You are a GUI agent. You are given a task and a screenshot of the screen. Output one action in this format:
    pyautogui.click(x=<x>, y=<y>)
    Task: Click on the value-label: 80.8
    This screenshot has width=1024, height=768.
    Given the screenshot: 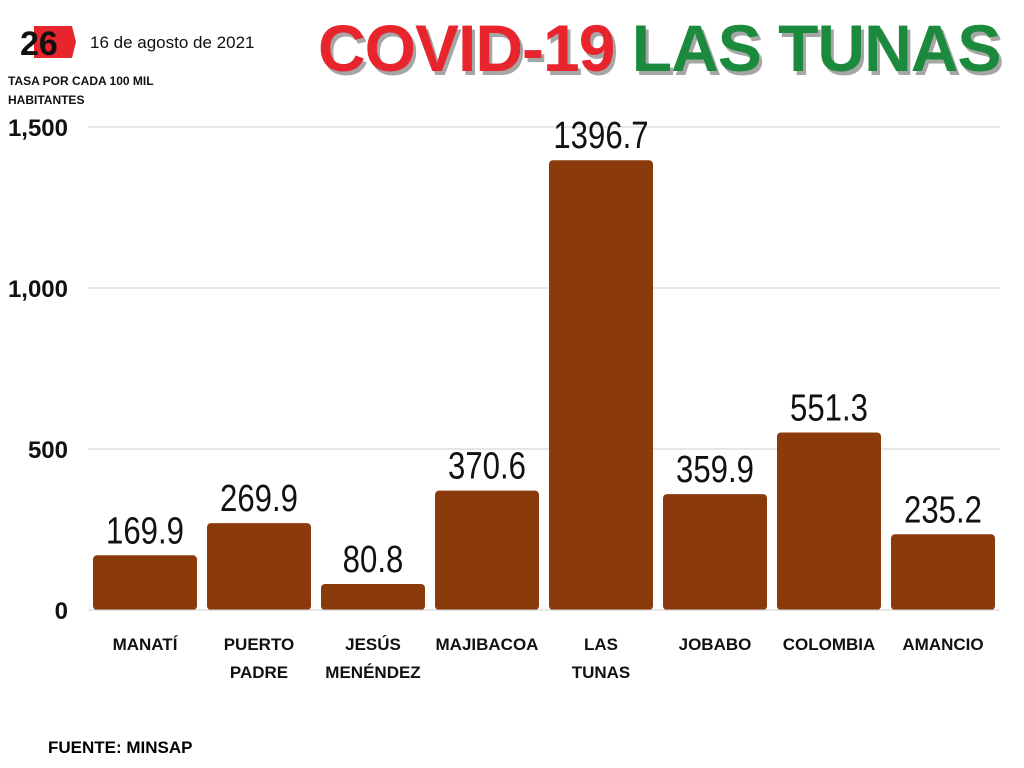 What is the action you would take?
    pyautogui.click(x=373, y=560)
    